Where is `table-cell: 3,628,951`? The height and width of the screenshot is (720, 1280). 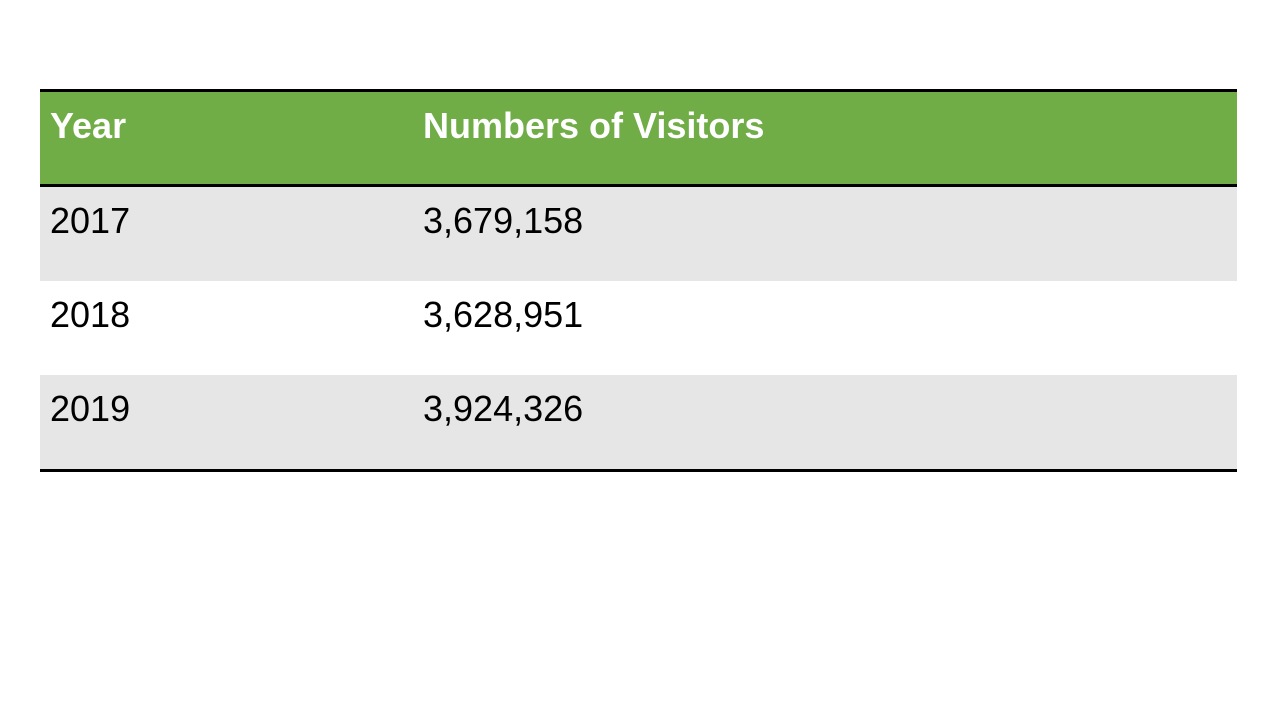
table-cell: 3,628,951 is located at coordinates (503, 314).